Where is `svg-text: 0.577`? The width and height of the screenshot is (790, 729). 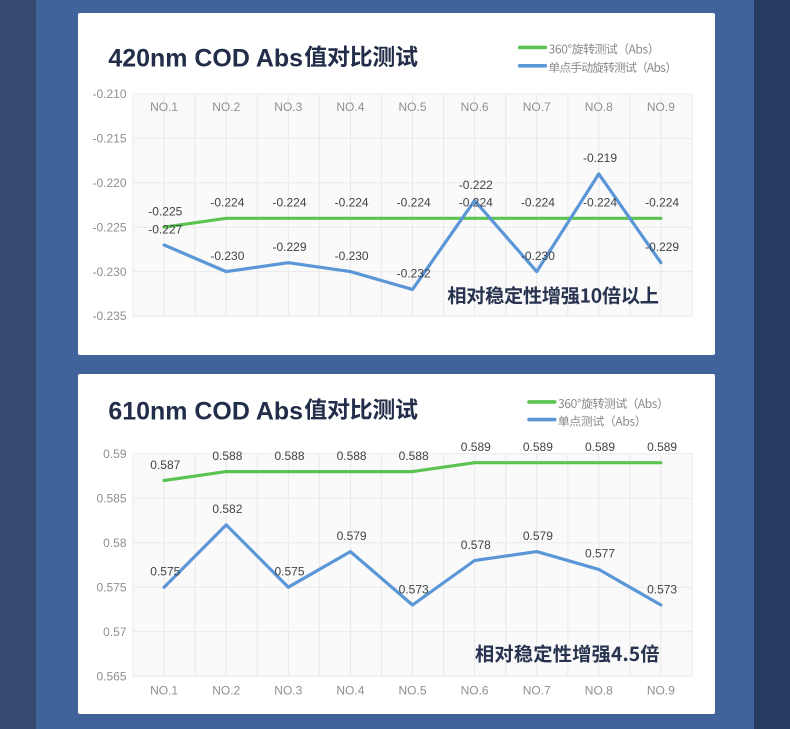 svg-text: 0.577 is located at coordinates (600, 554).